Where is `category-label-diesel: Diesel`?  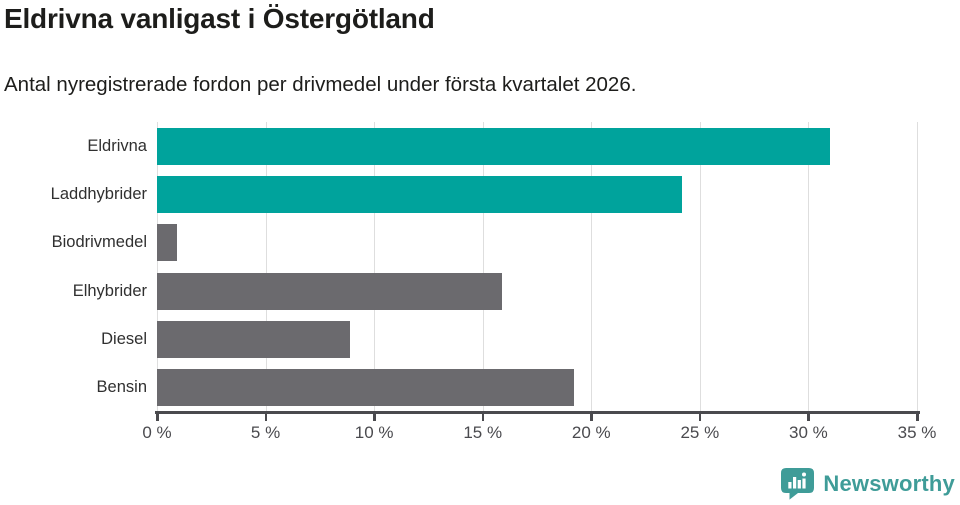
category-label-diesel: Diesel is located at coordinates (124, 338).